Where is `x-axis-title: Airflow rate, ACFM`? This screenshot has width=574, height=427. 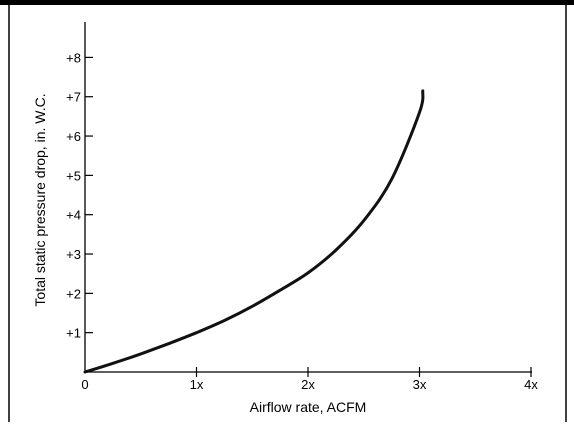 x-axis-title: Airflow rate, ACFM is located at coordinates (308, 407).